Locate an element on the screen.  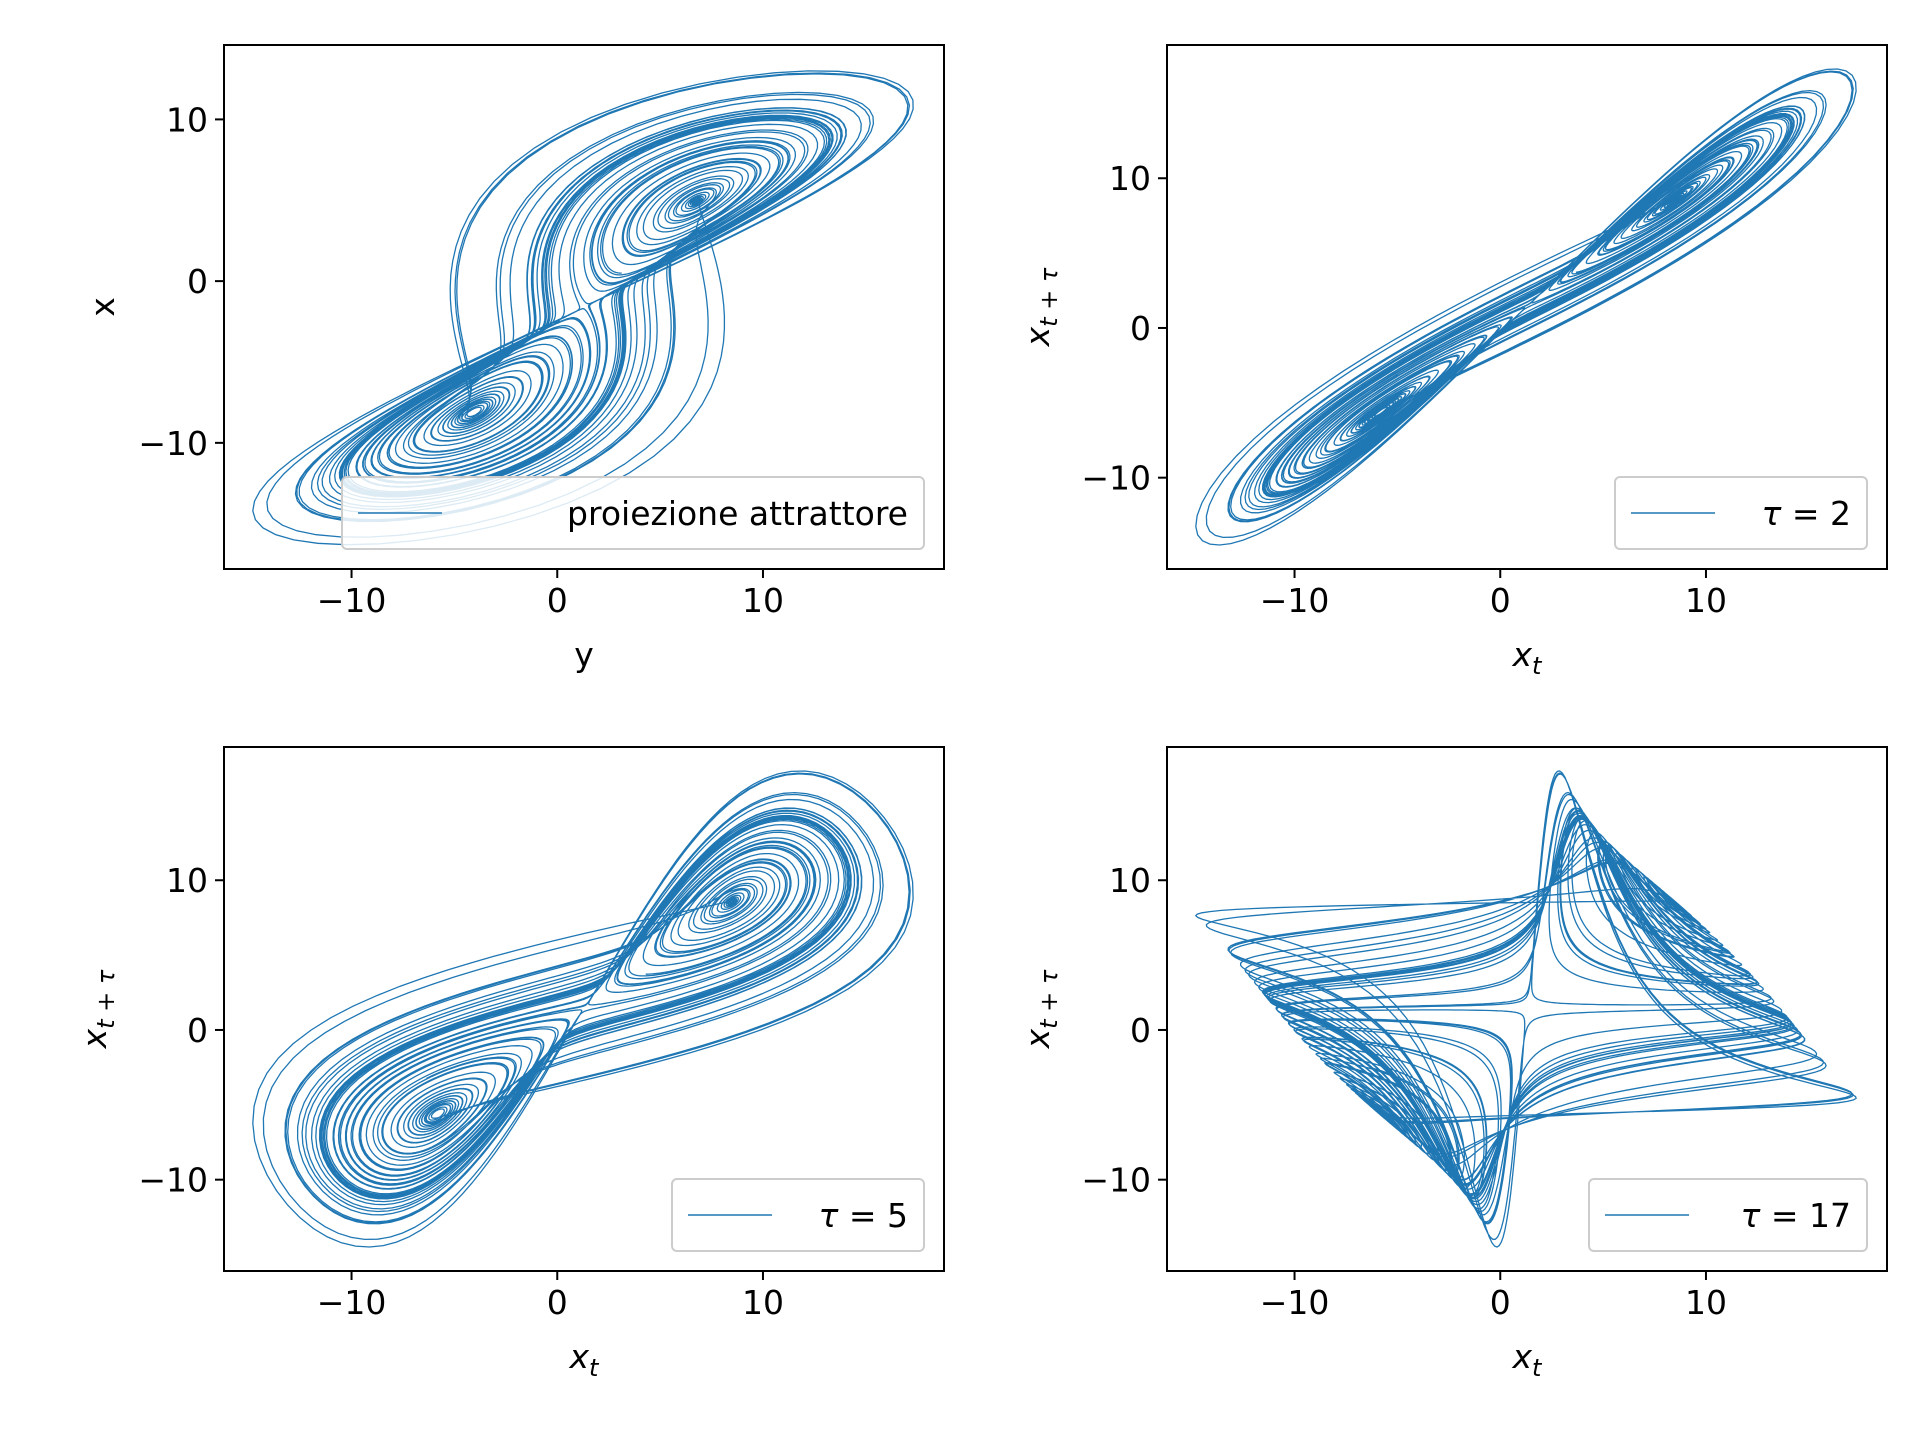
x-axis-label: y is located at coordinates (584, 654).